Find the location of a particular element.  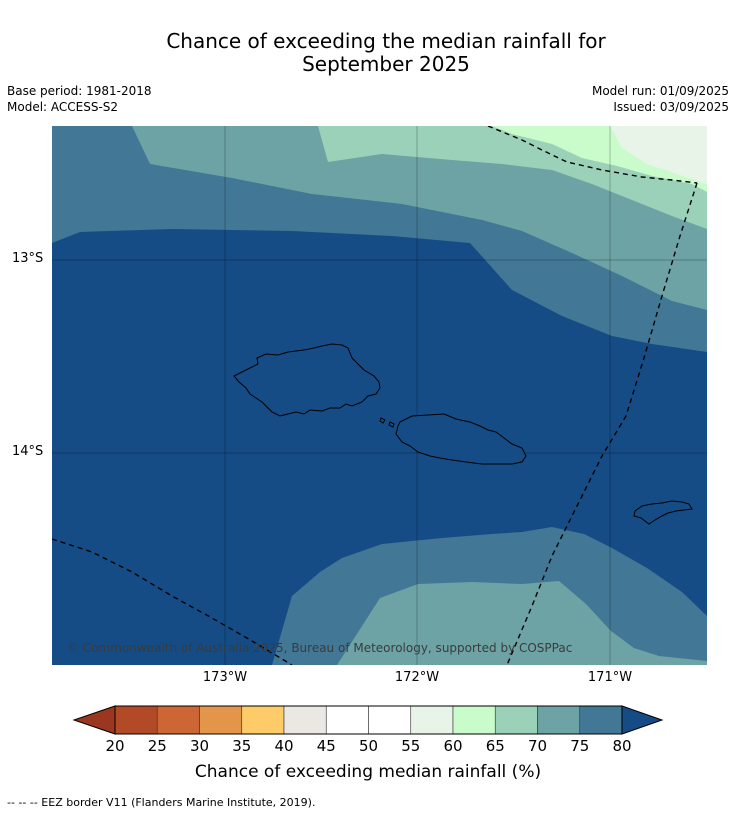

colorbar-tick-label: 55 is located at coordinates (411, 746).